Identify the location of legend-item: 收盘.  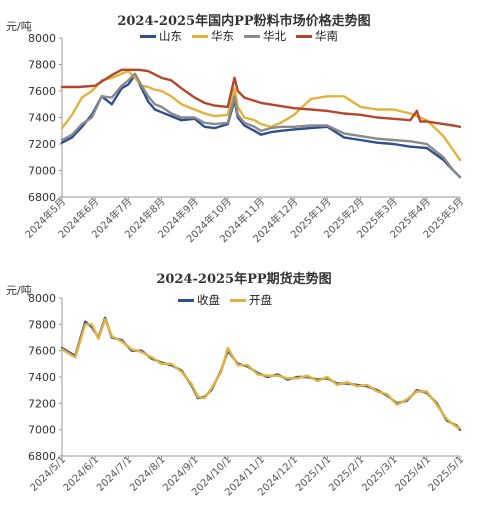
(199, 300).